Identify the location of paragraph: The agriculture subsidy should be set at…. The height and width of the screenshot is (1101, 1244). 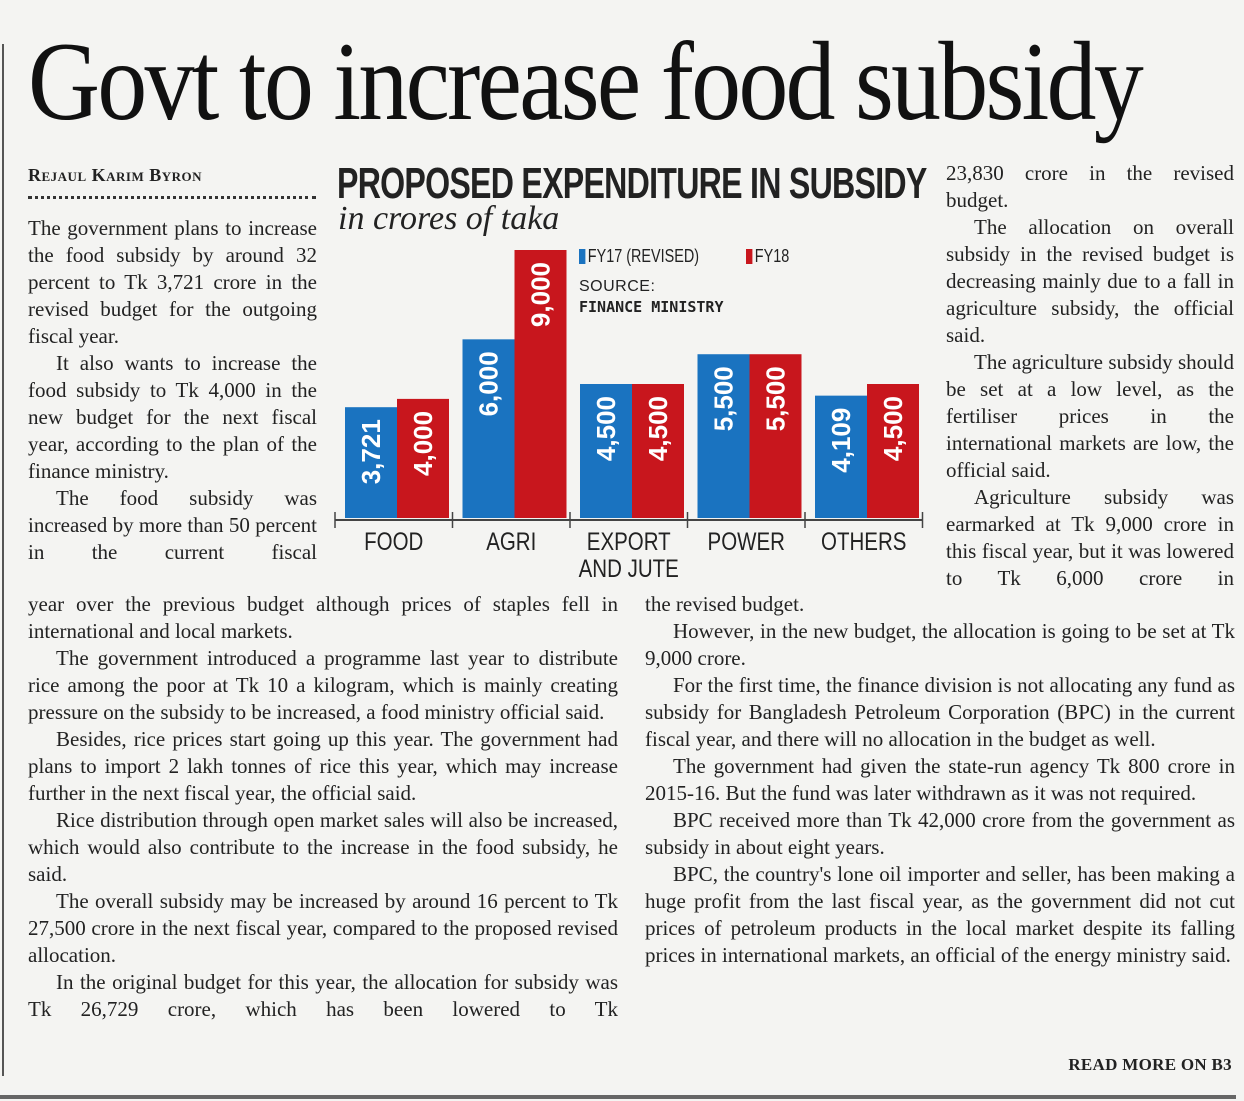
(1090, 416).